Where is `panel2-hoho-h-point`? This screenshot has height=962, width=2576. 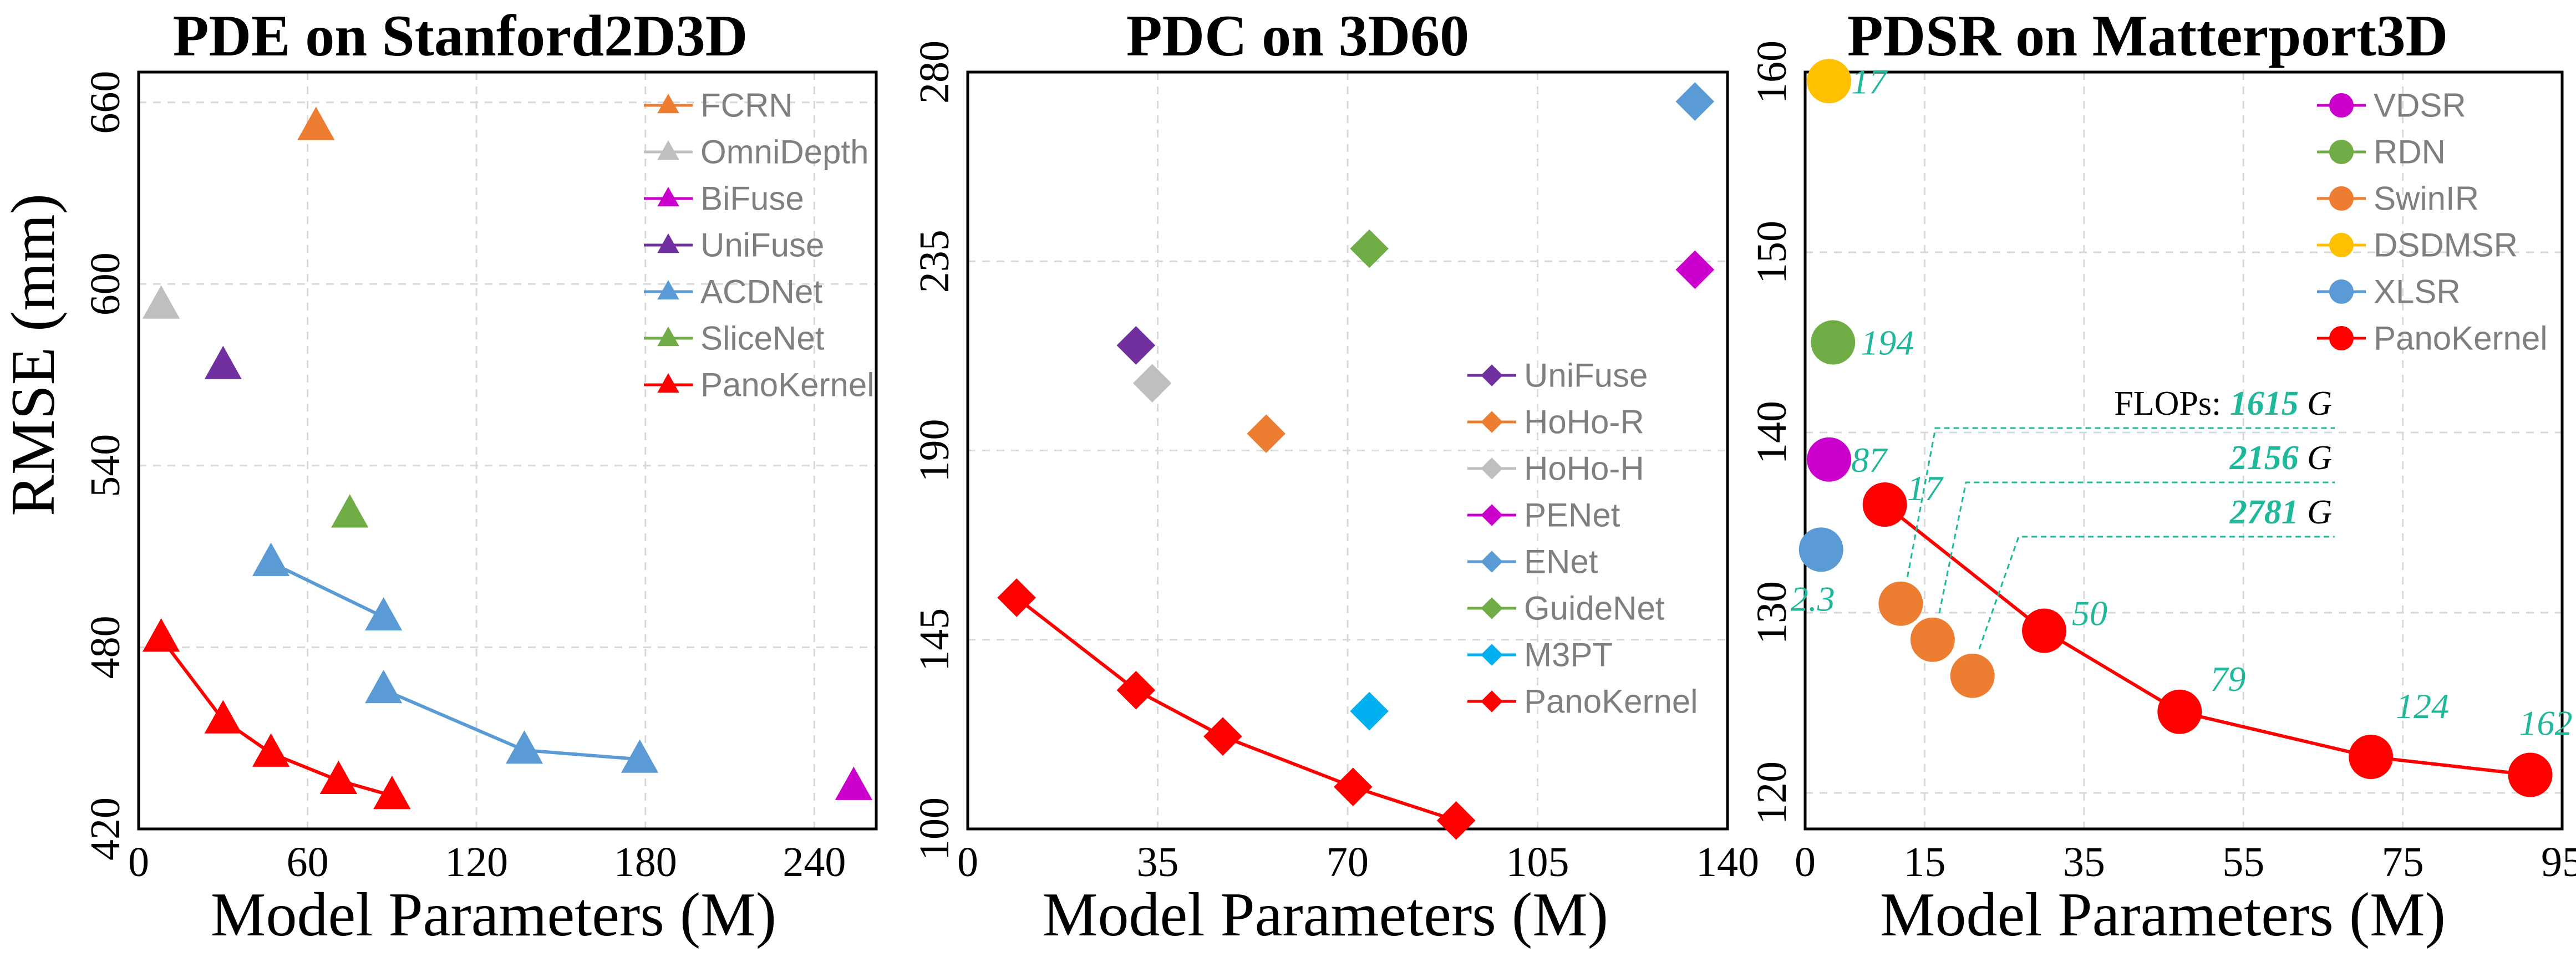
panel2-hoho-h-point is located at coordinates (1152, 383).